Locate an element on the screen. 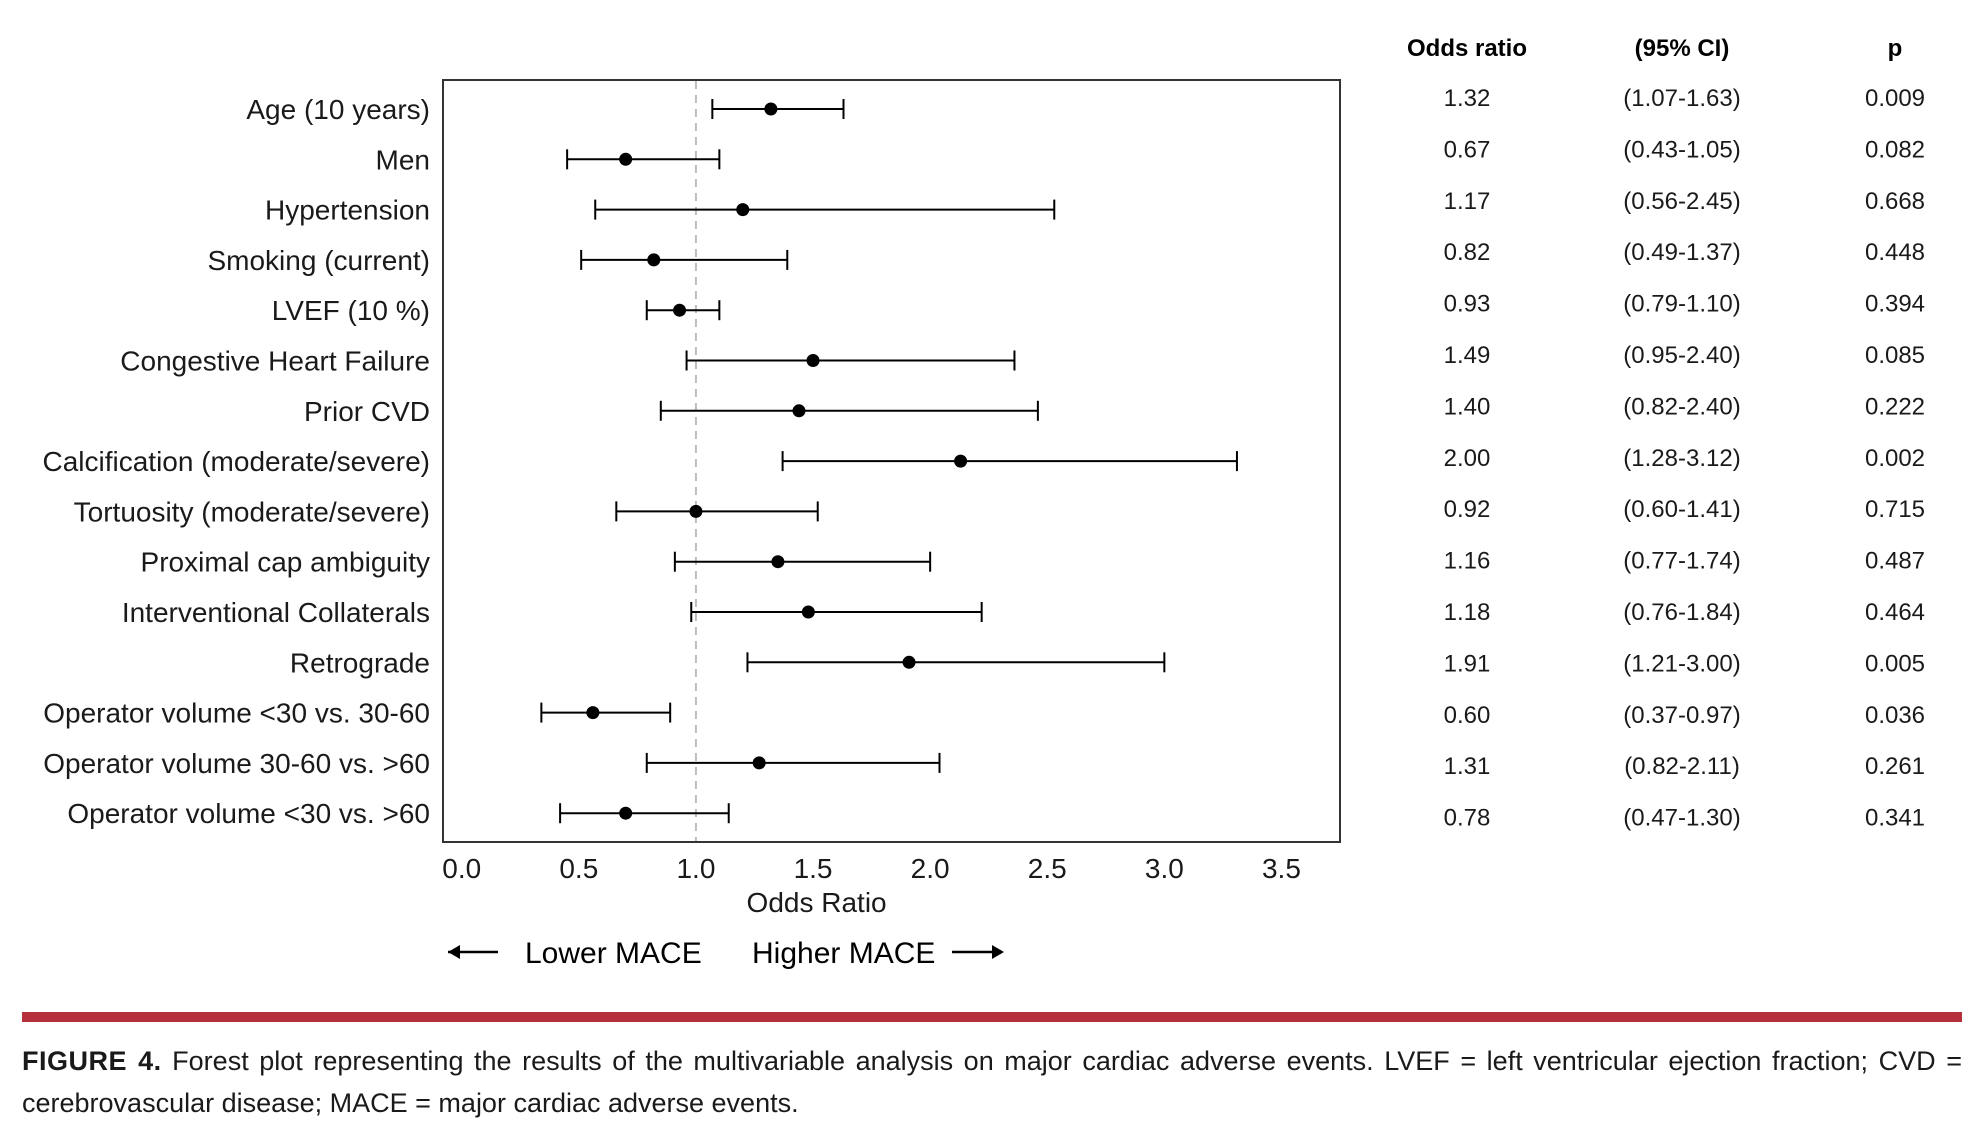 The height and width of the screenshot is (1144, 1976). table-ci-value: (0.60-1.41) is located at coordinates (1681, 509).